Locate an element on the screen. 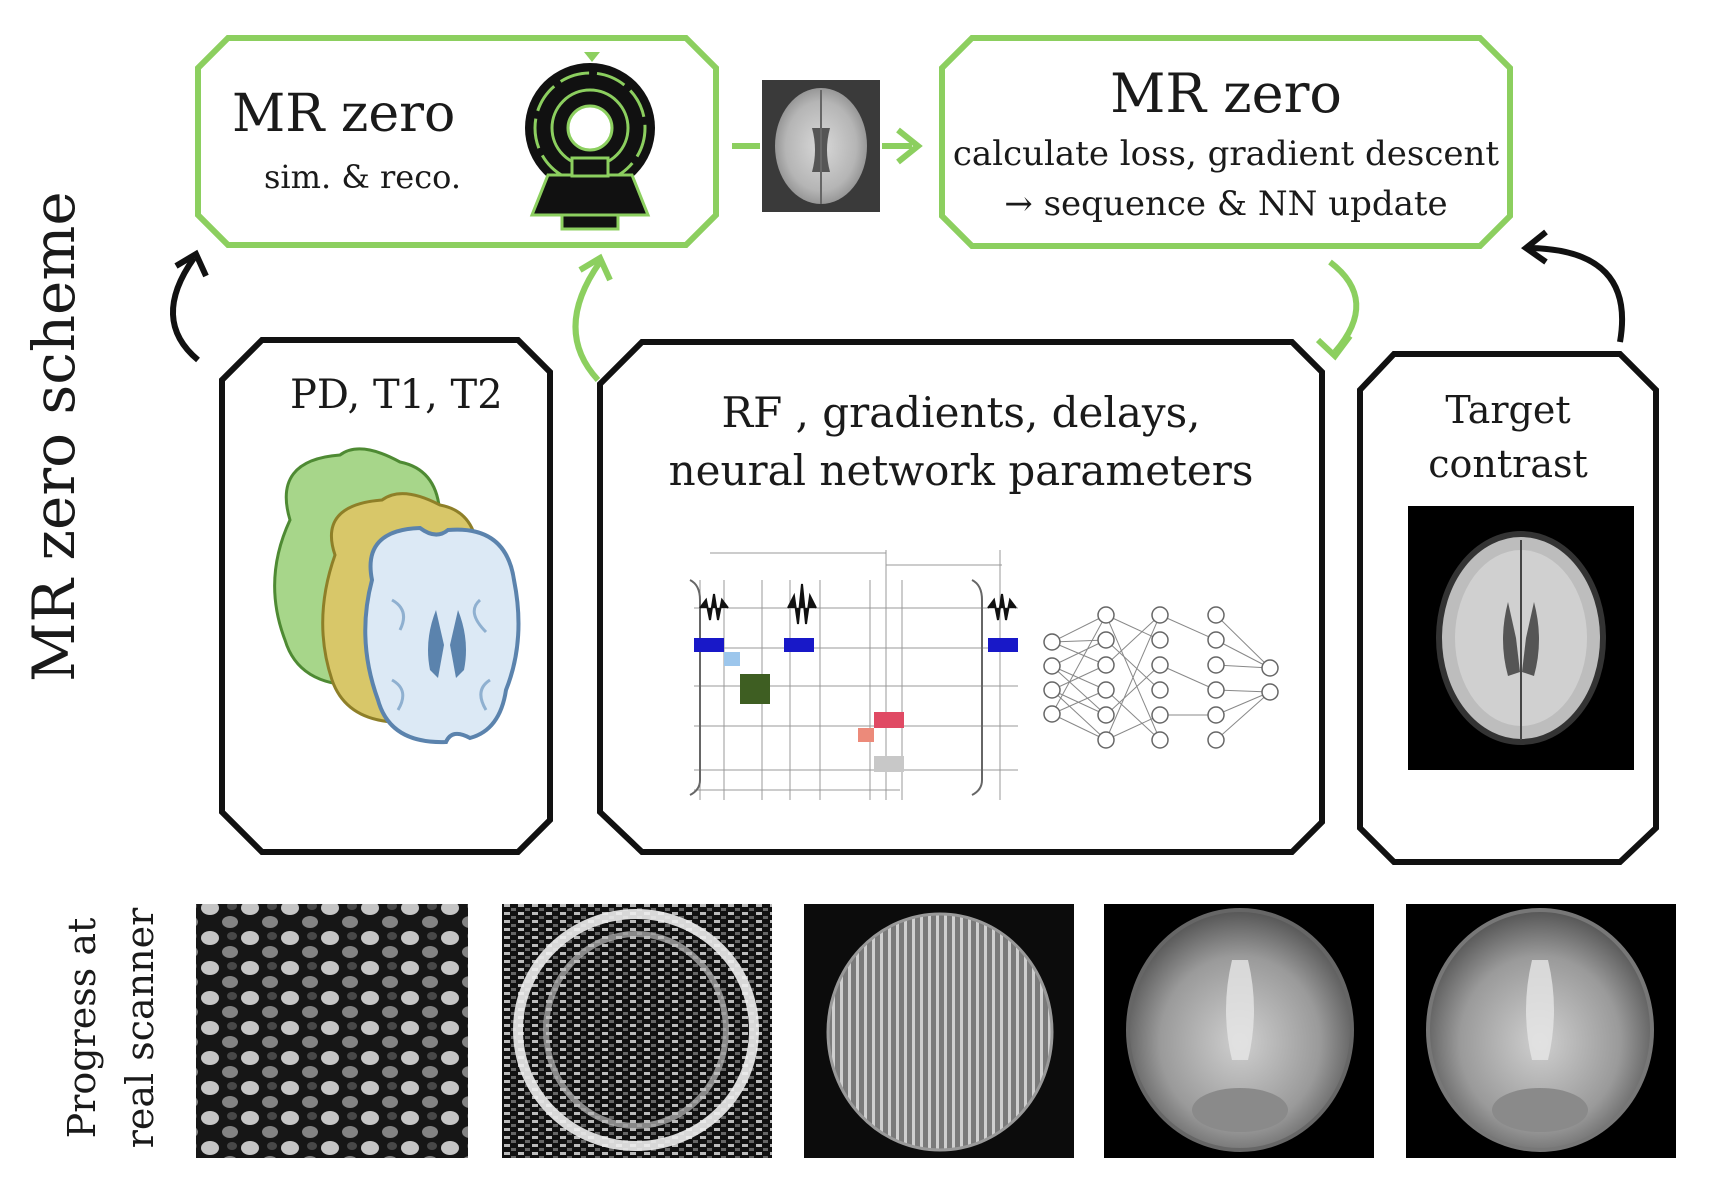 This screenshot has width=1724, height=1202. loss-box-title: MR zero is located at coordinates (1226, 93).